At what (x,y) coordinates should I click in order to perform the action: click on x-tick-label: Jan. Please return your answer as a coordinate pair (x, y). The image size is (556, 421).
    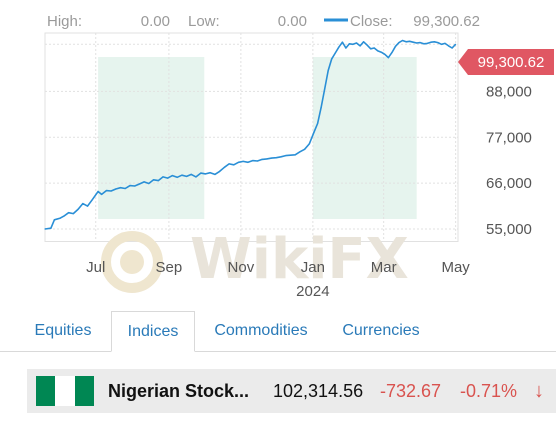
    Looking at the image, I should click on (313, 267).